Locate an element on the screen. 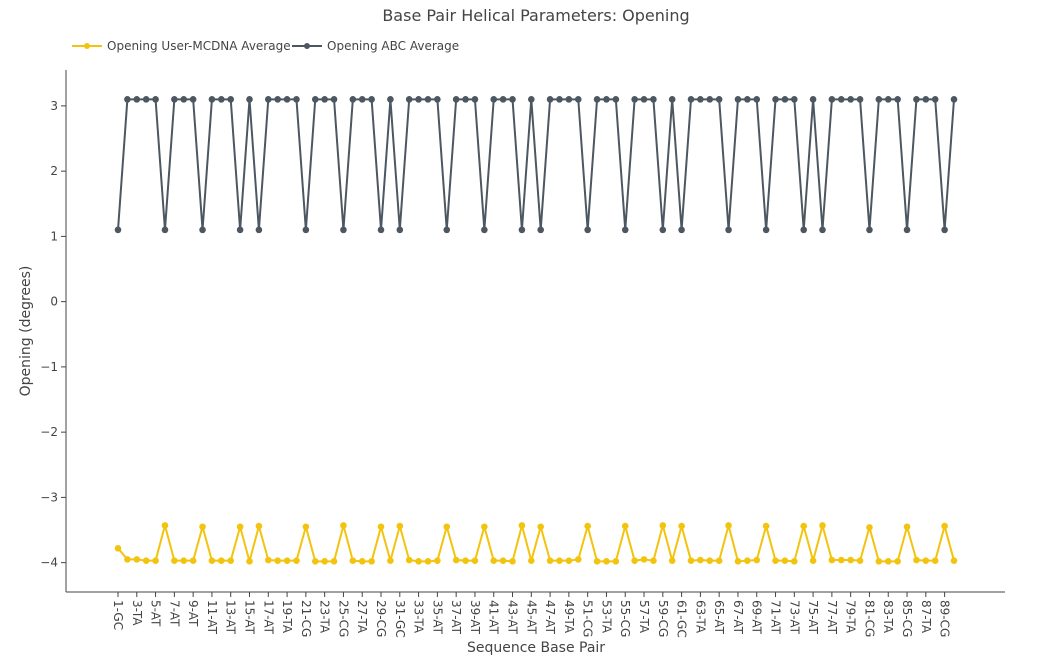 The height and width of the screenshot is (670, 1052). x-tick-label: 65-AT is located at coordinates (719, 617).